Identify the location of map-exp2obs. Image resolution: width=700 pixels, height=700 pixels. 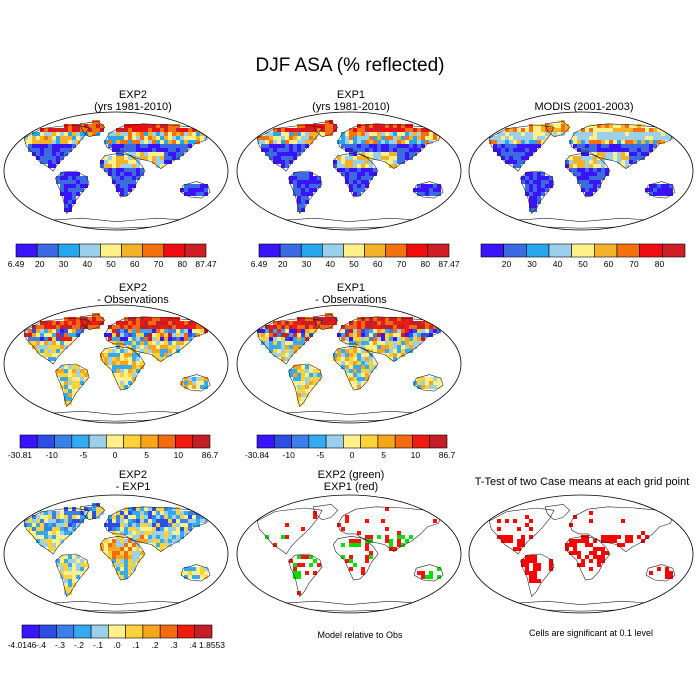
(116, 364).